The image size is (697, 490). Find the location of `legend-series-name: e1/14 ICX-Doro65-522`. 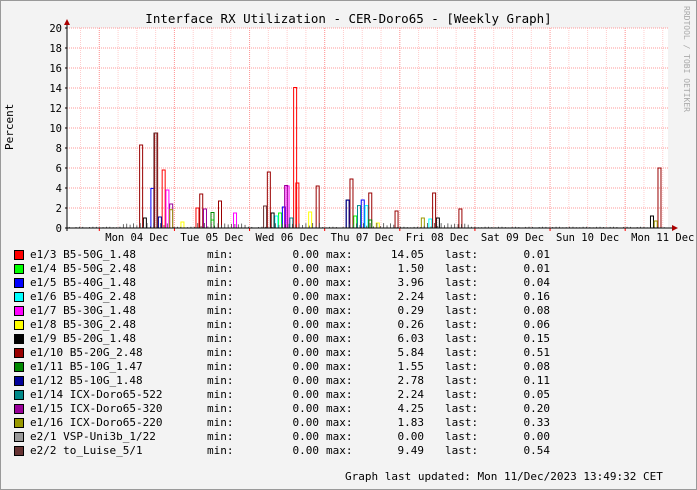

legend-series-name: e1/14 ICX-Doro65-522 is located at coordinates (96, 394).